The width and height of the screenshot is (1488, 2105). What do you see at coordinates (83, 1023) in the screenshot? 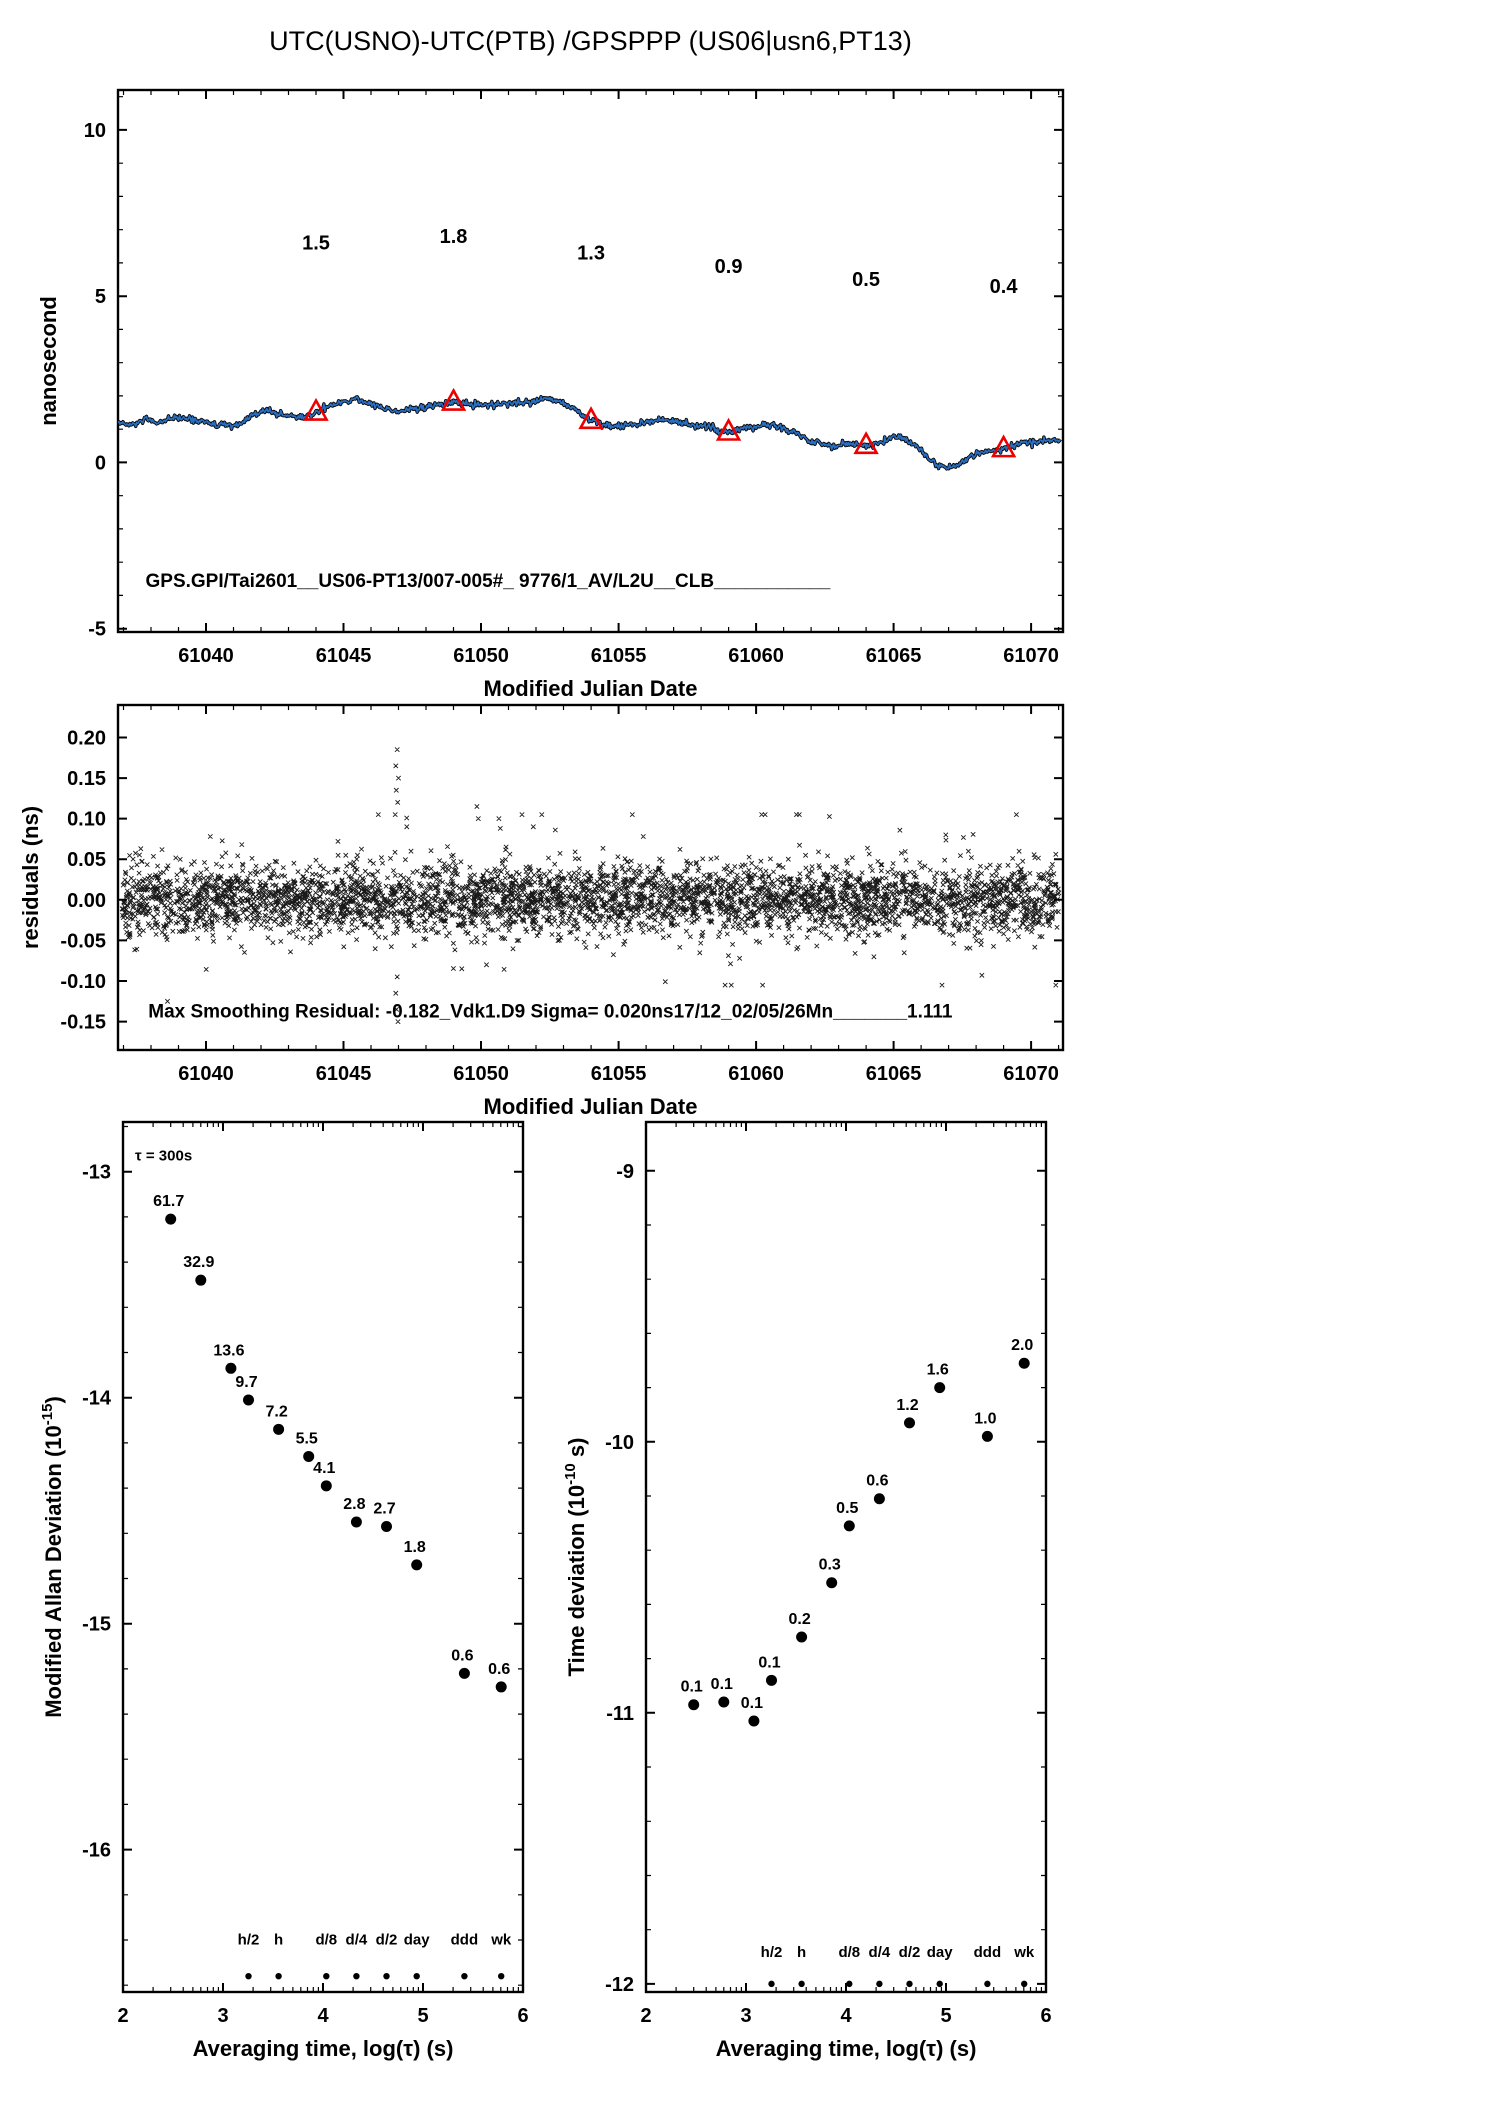
I see `y-tick-label: -0.15` at bounding box center [83, 1023].